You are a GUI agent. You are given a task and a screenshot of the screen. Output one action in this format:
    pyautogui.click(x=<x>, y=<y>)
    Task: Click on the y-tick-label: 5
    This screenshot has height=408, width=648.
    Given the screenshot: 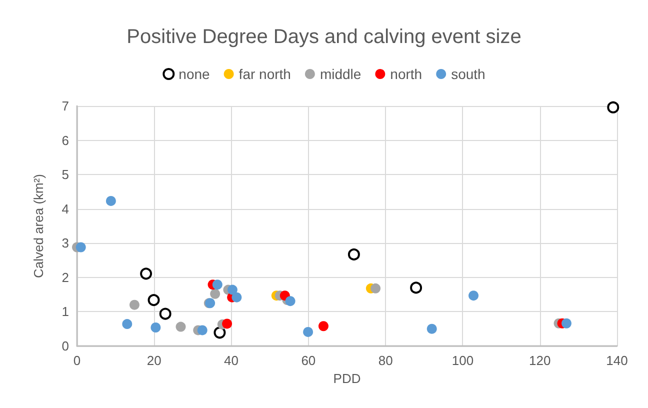 What is the action you would take?
    pyautogui.click(x=65, y=174)
    